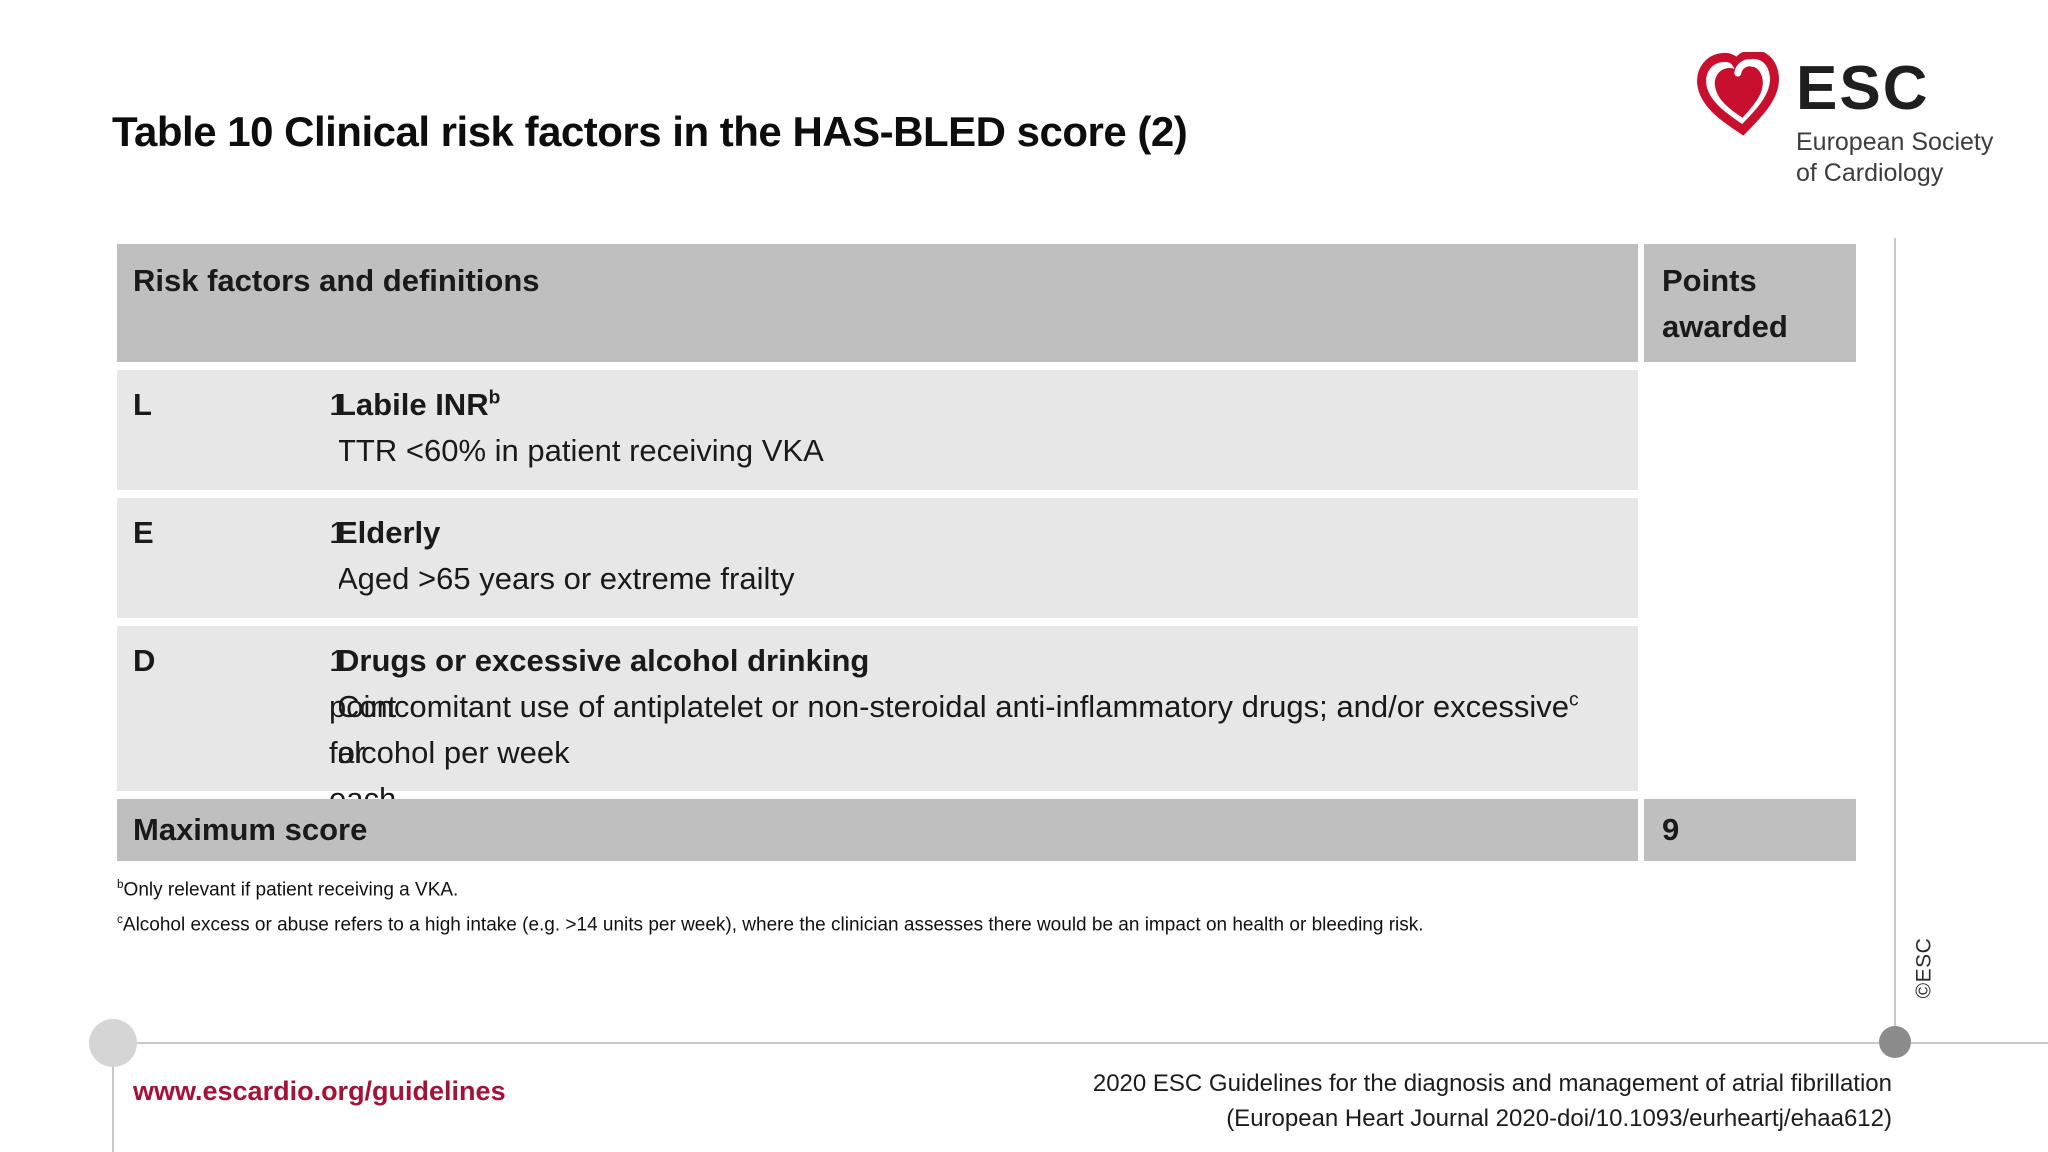 The height and width of the screenshot is (1152, 2048). I want to click on superscript-c: c, so click(1574, 700).